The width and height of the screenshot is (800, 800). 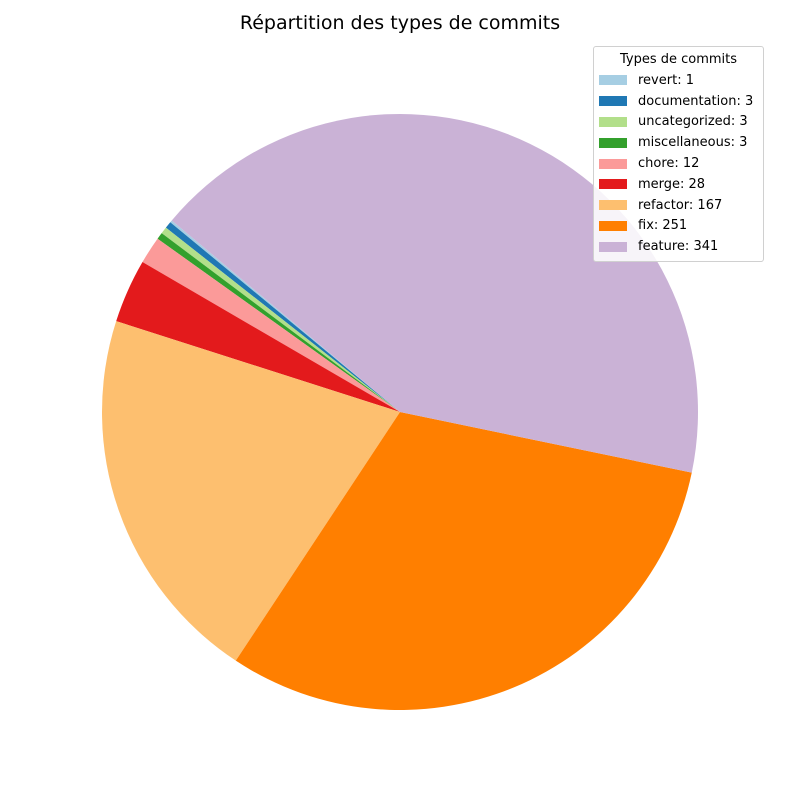 I want to click on legend-title: Types de commits, so click(x=678, y=59).